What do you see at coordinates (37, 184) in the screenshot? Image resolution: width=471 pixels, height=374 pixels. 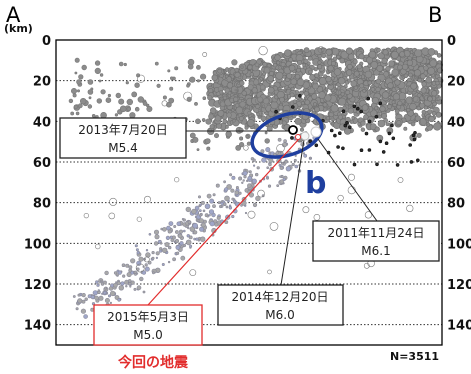 I see `y-axis-left: 0 20 40 60 80 100 120 140` at bounding box center [37, 184].